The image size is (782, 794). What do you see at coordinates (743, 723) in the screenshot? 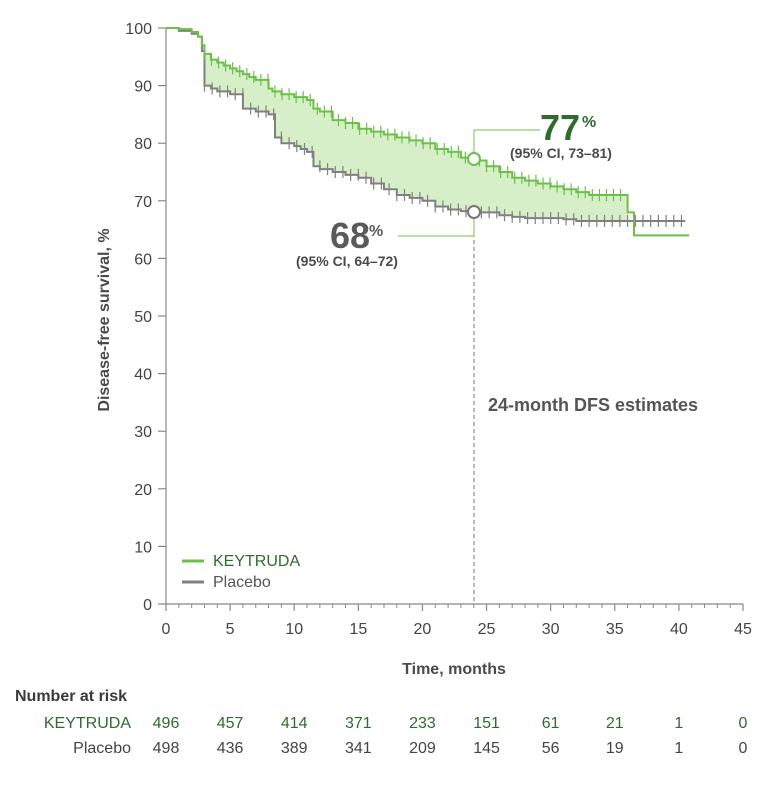
I see `risk-value-keytruda: 0` at bounding box center [743, 723].